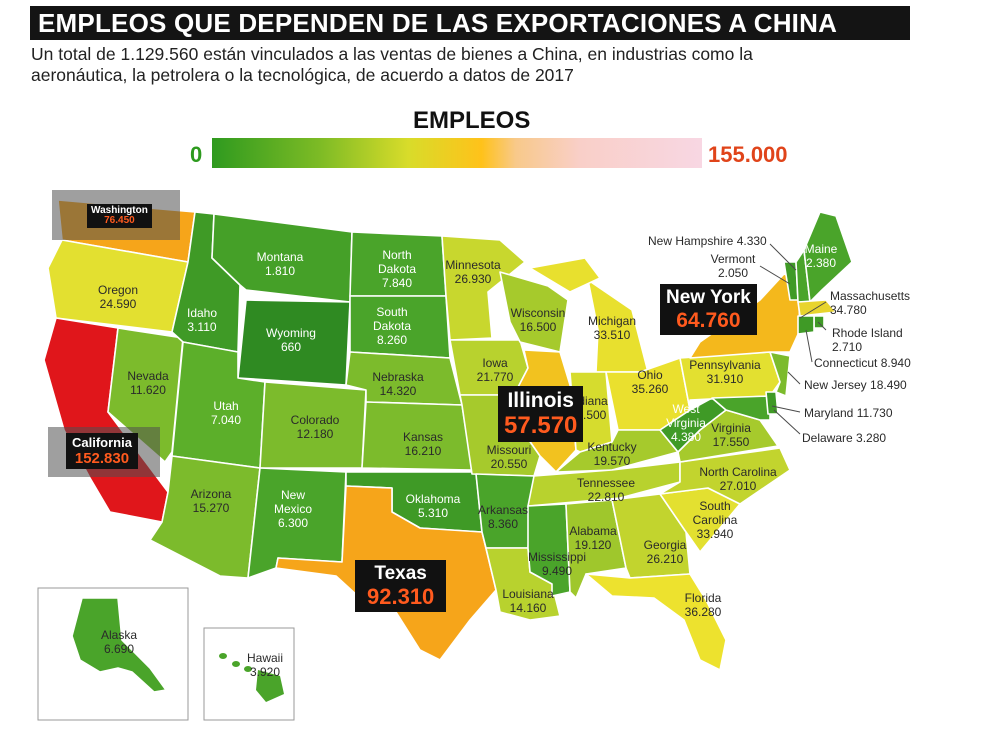  Describe the element at coordinates (196, 154) in the screenshot. I see `legend-min-label: 0` at that location.